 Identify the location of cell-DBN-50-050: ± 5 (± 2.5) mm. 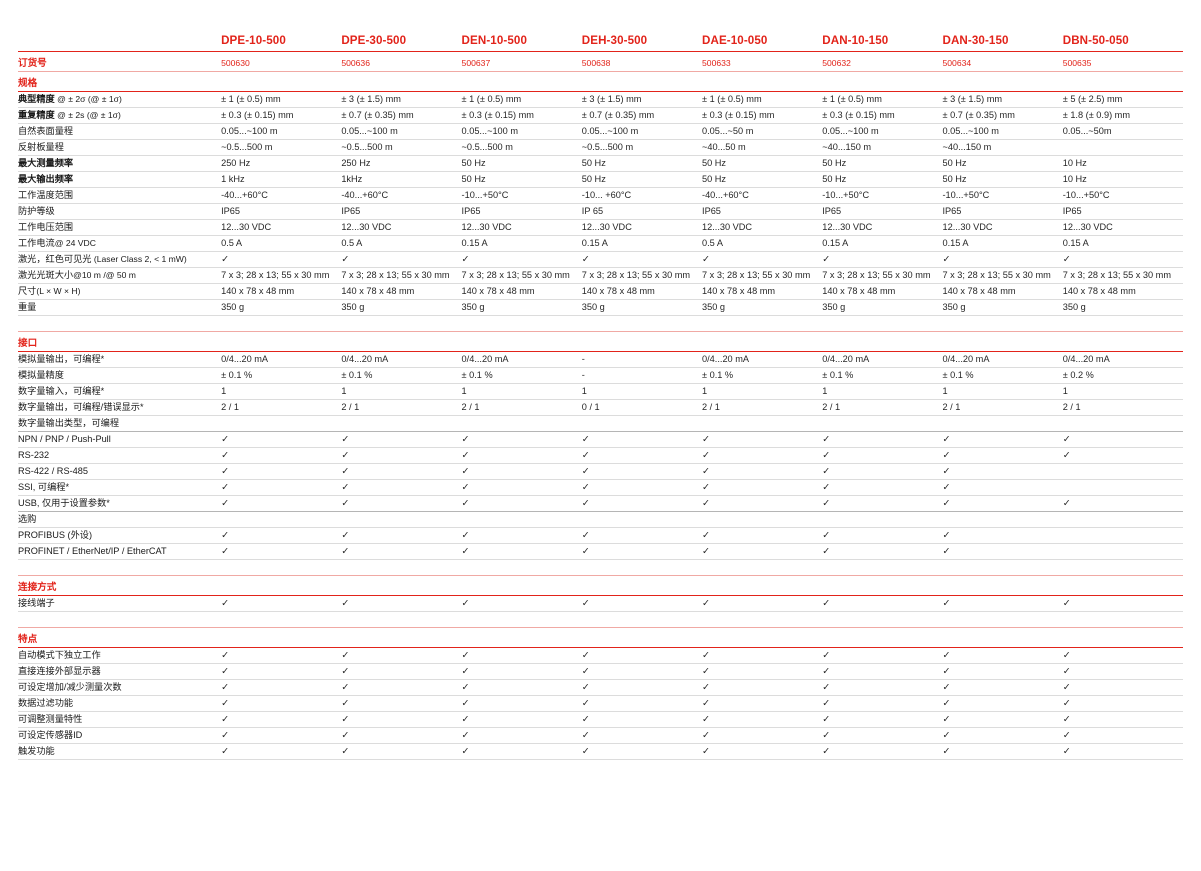
(1122, 99).